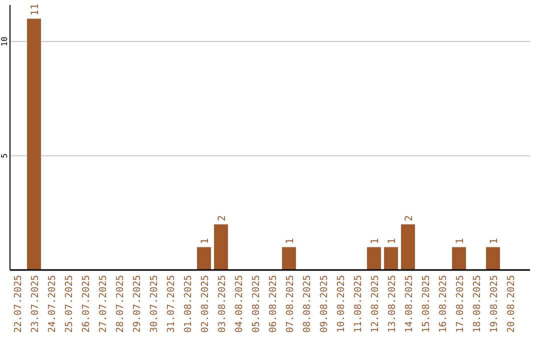 This screenshot has width=540, height=340. I want to click on x-tick-label: 18.08.2025, so click(477, 304).